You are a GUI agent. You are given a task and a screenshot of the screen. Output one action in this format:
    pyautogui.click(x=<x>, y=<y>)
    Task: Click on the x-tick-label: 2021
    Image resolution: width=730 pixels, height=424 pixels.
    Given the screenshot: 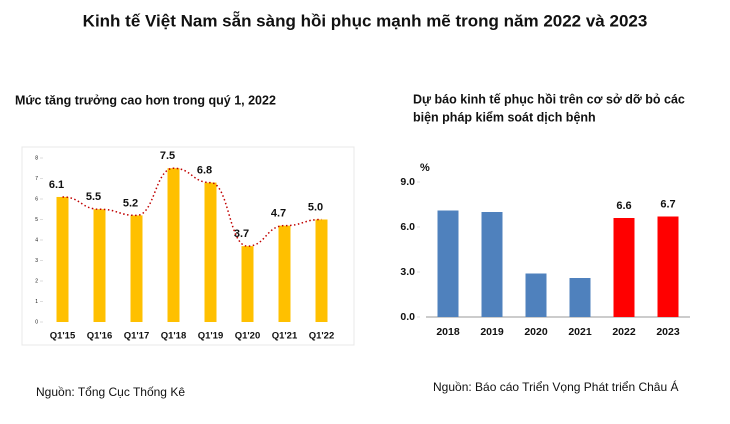 What is the action you would take?
    pyautogui.click(x=580, y=332)
    